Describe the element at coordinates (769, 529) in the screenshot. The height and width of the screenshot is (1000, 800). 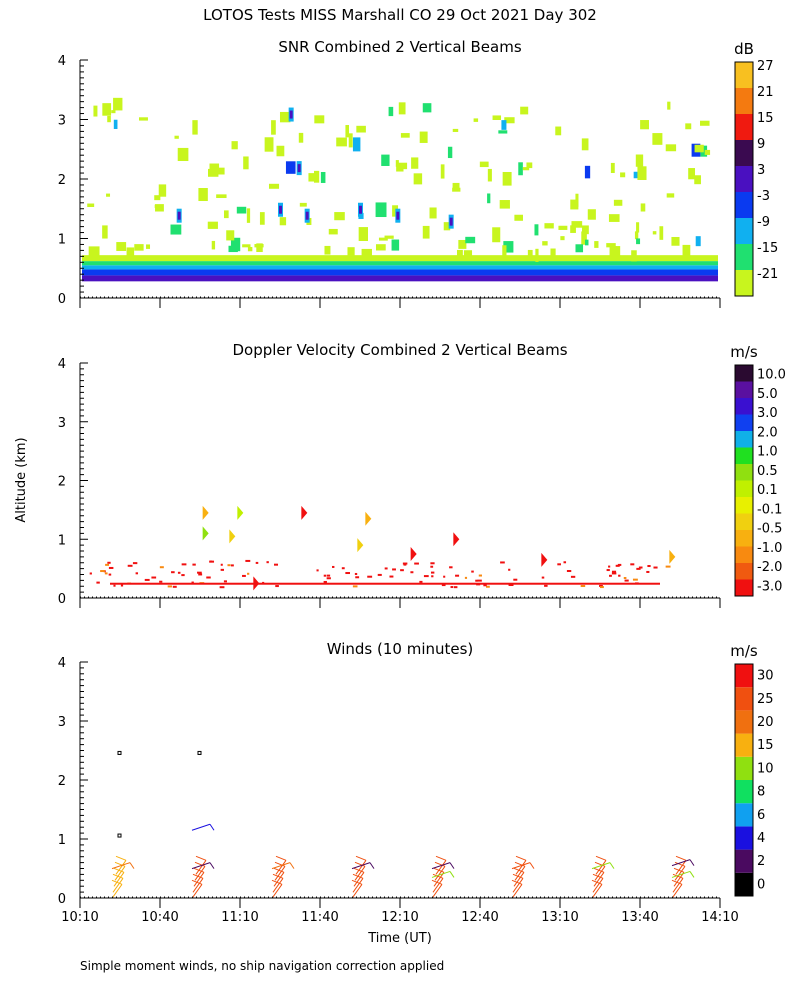
I see `colorbar-label: -0.5` at that location.